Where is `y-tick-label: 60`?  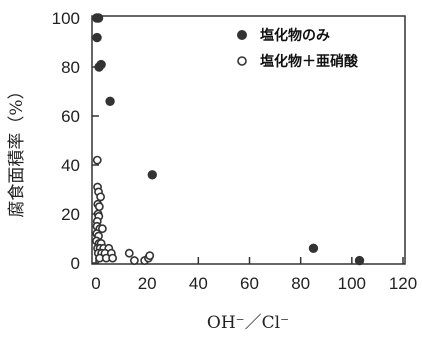
y-tick-label: 60 is located at coordinates (70, 116).